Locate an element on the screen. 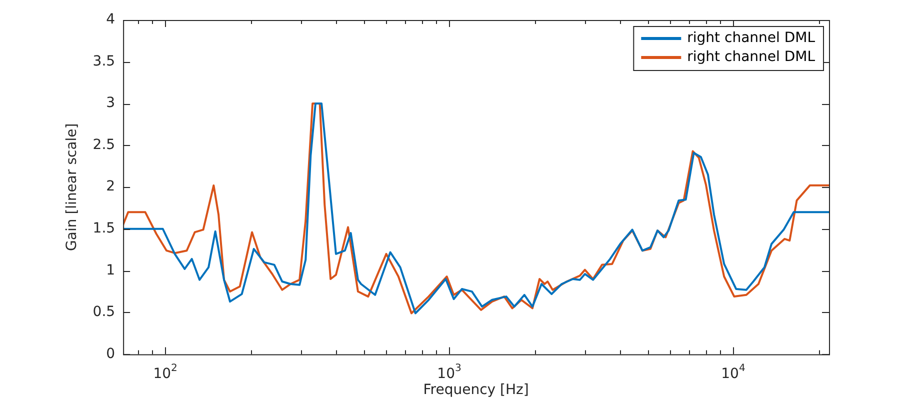  y-tick-label: 0 is located at coordinates (111, 354).